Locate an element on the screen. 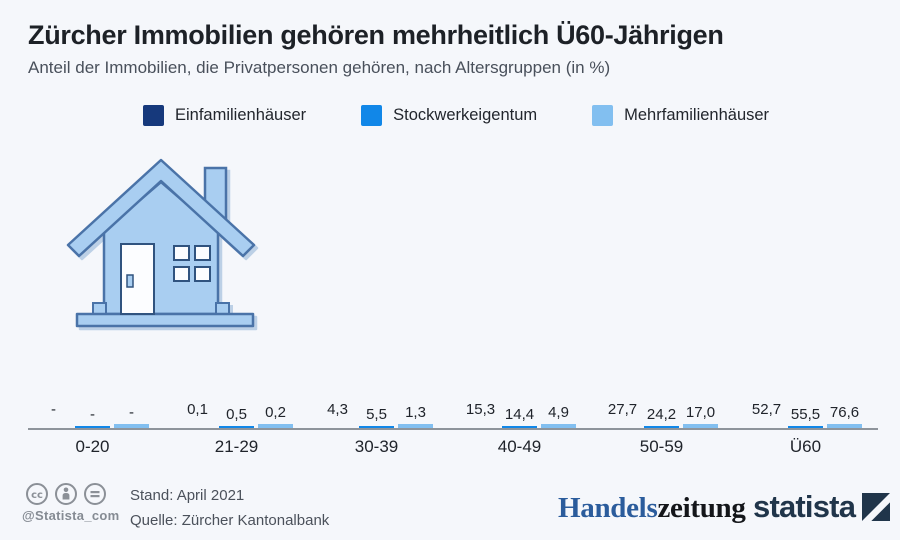  bar-group-40-49: 15,3 14,4 4,9 is located at coordinates (519, 414).